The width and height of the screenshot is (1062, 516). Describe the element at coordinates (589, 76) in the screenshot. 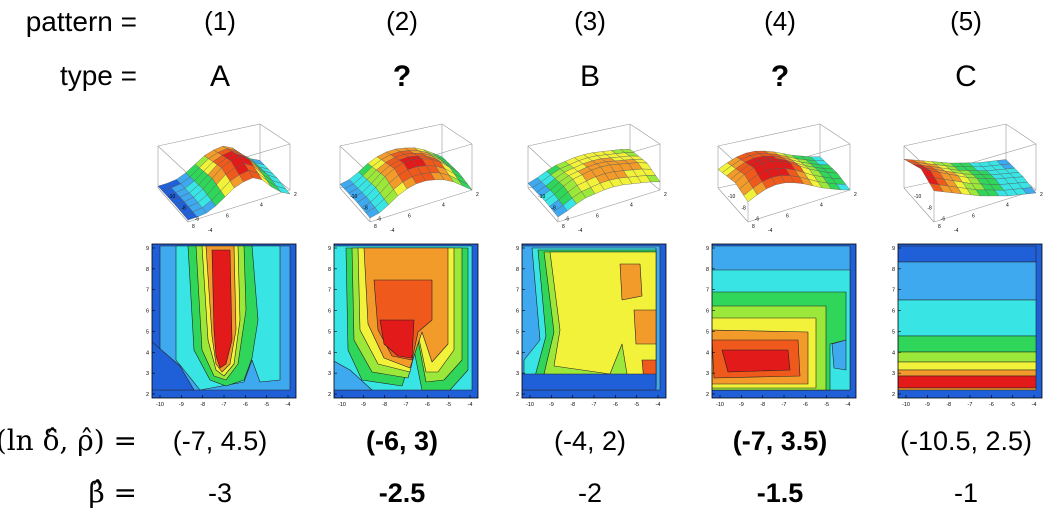

I see `type-label-3: B` at that location.